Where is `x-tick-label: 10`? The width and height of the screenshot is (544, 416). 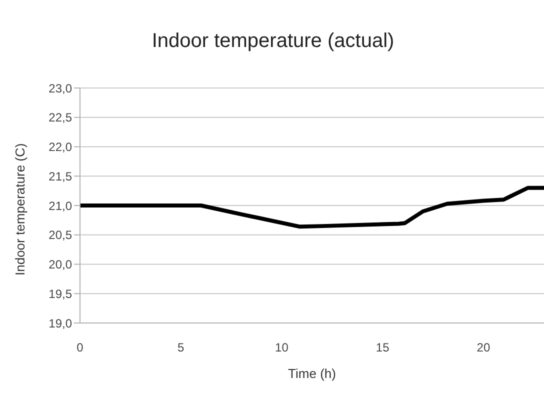 x-tick-label: 10 is located at coordinates (282, 347).